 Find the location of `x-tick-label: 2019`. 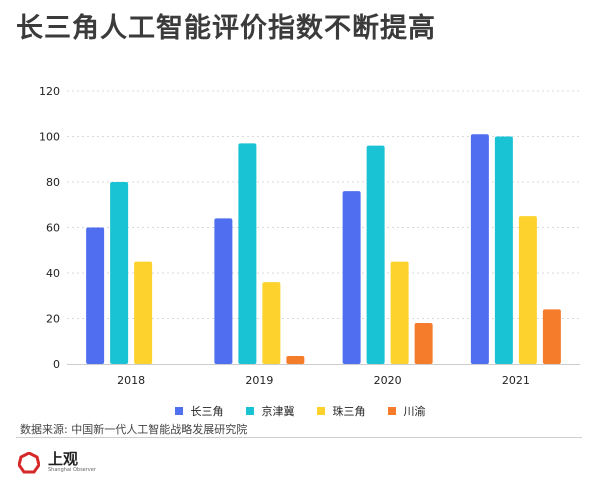

x-tick-label: 2019 is located at coordinates (259, 380).